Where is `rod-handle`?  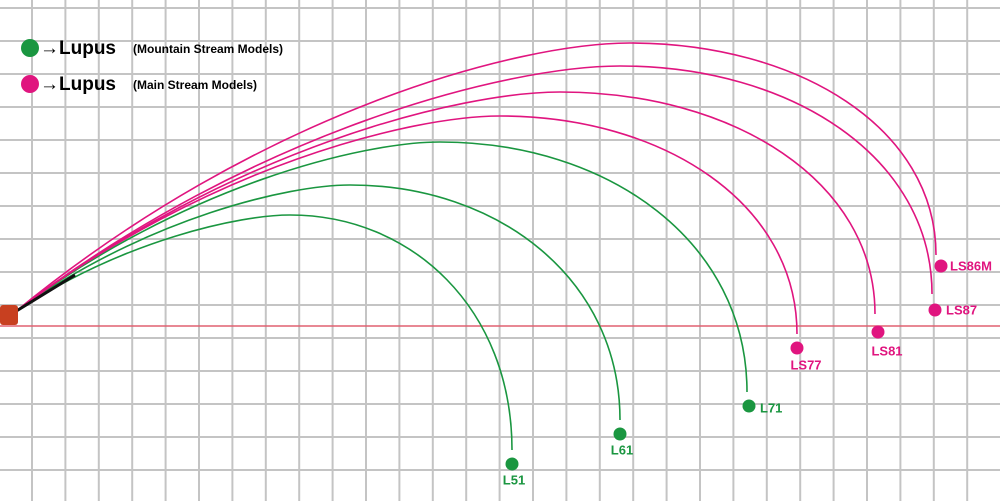
rod-handle is located at coordinates (9, 315).